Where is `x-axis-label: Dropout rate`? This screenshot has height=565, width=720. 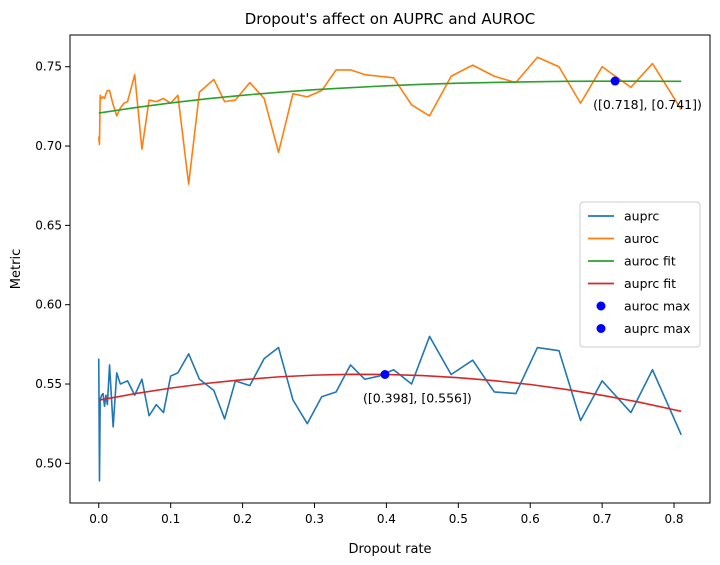
x-axis-label: Dropout rate is located at coordinates (389, 549).